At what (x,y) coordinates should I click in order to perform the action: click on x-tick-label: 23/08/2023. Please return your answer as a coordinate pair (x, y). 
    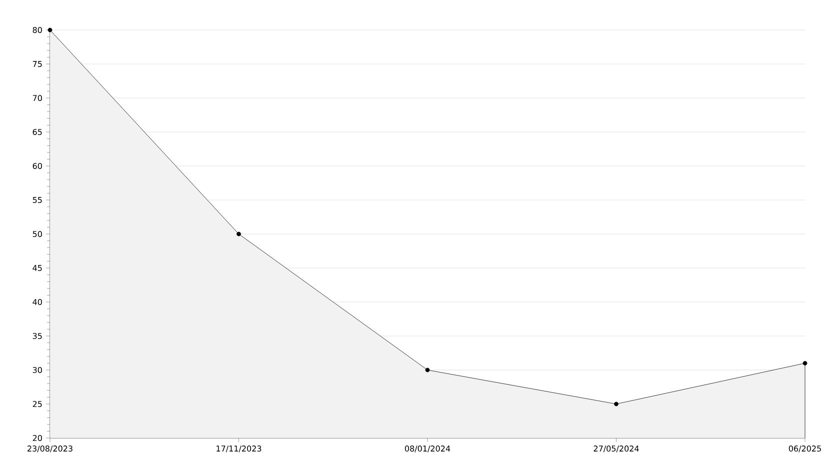
    Looking at the image, I should click on (50, 449).